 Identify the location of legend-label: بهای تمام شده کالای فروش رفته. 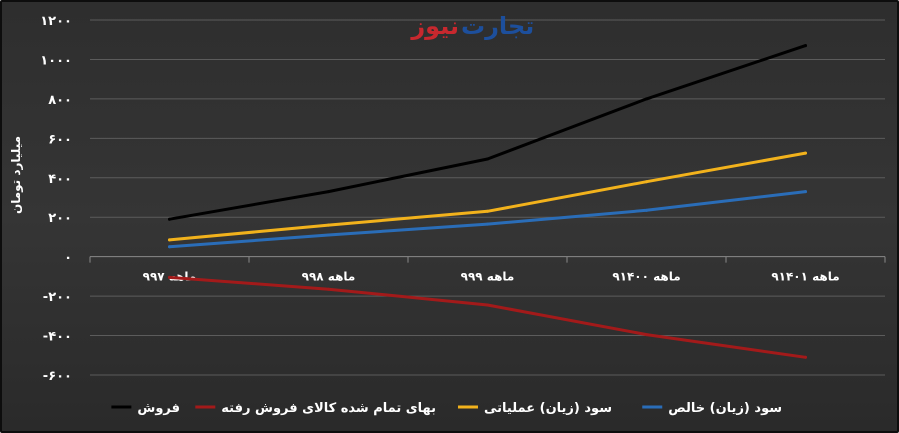
(328, 408).